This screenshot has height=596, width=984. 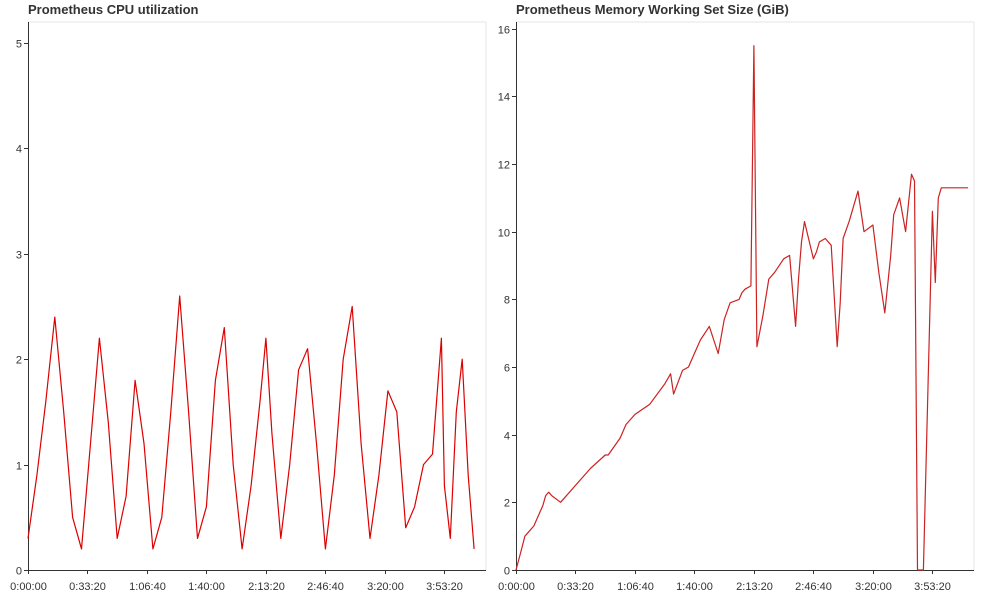 I want to click on cpu-y-tick-label: 5, so click(x=19, y=45).